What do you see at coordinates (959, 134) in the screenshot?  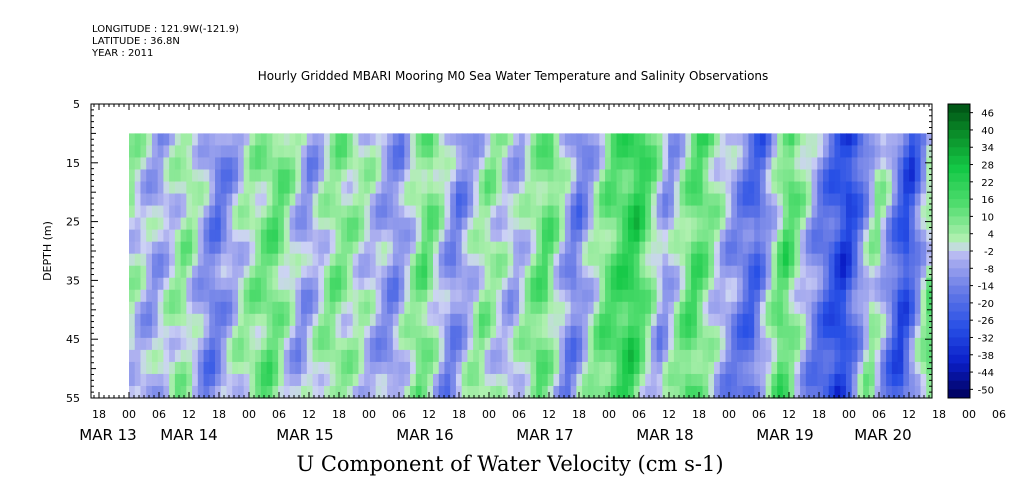 I see `colorbar-segment` at bounding box center [959, 134].